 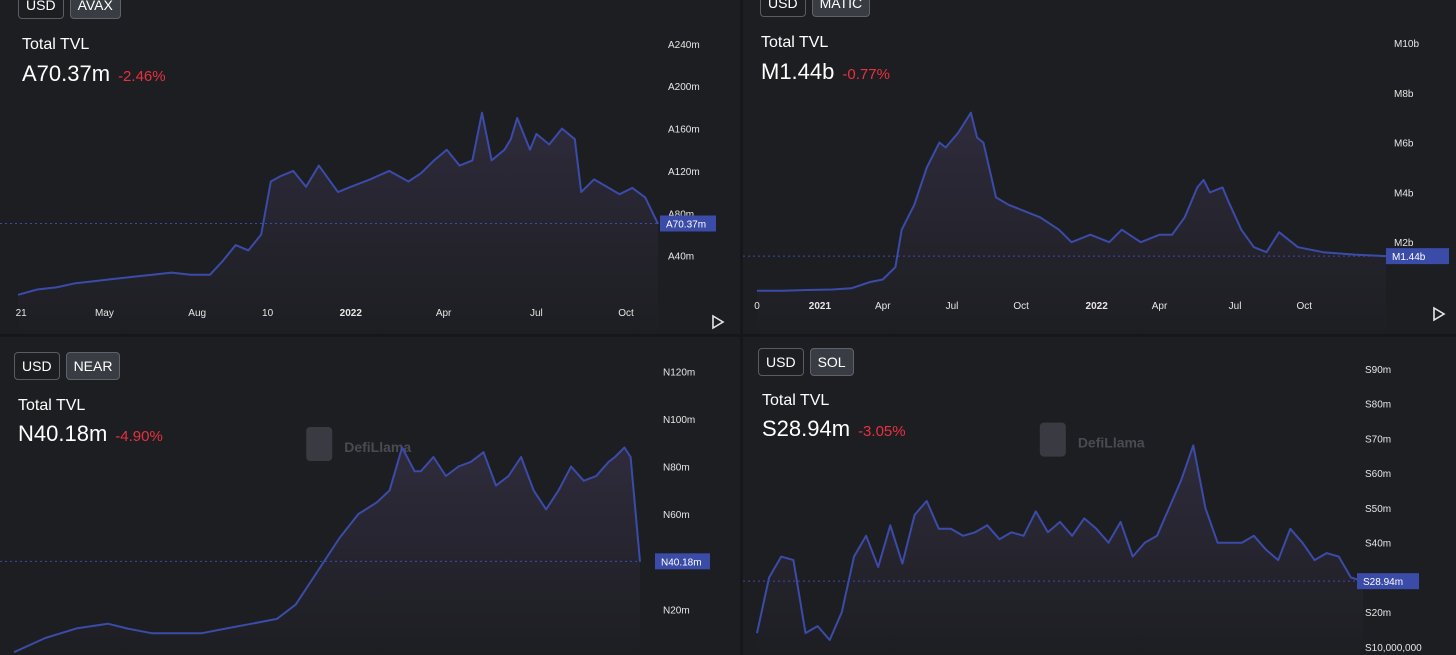 I want to click on currency-toggle: USD AVAX, so click(x=69, y=9).